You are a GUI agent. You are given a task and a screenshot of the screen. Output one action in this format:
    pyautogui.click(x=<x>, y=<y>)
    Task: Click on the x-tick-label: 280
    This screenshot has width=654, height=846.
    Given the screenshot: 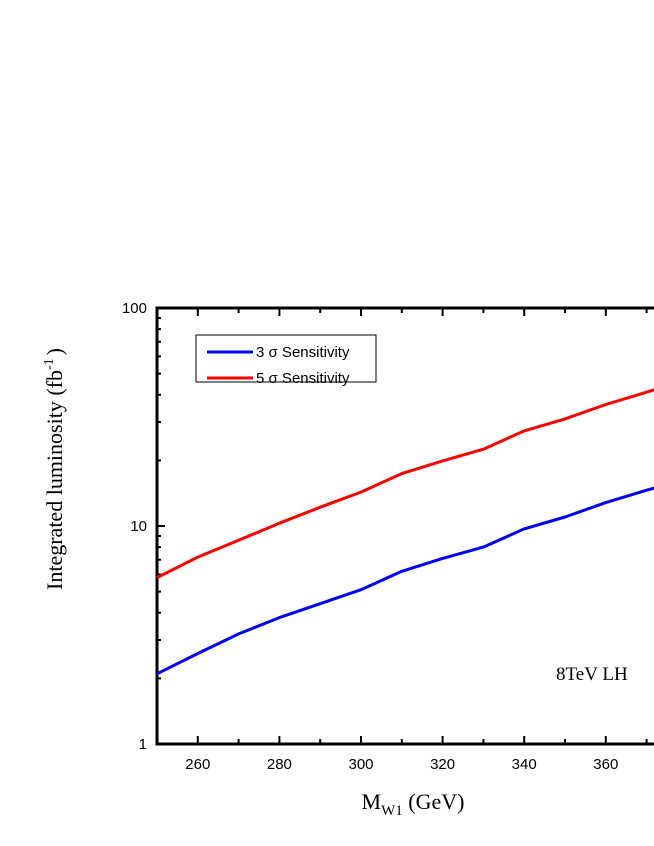 What is the action you would take?
    pyautogui.click(x=279, y=764)
    